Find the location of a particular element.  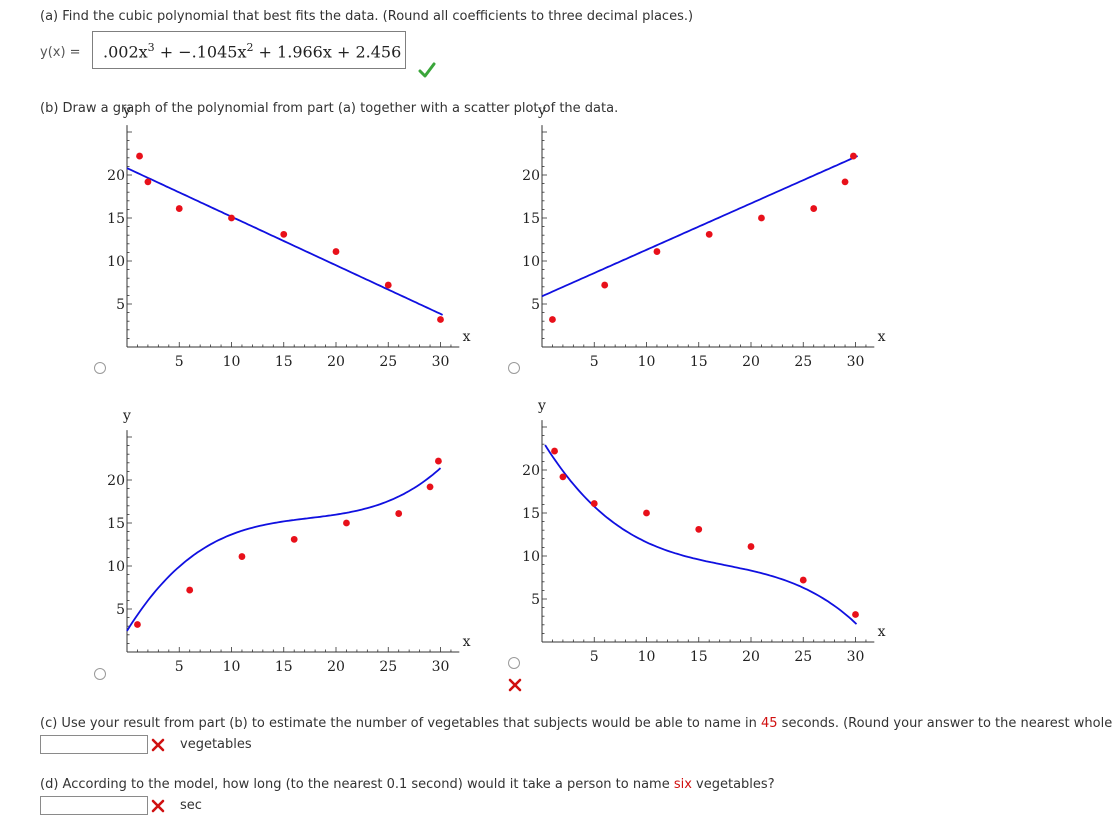

answer-exp-3: 3 is located at coordinates (151, 47).